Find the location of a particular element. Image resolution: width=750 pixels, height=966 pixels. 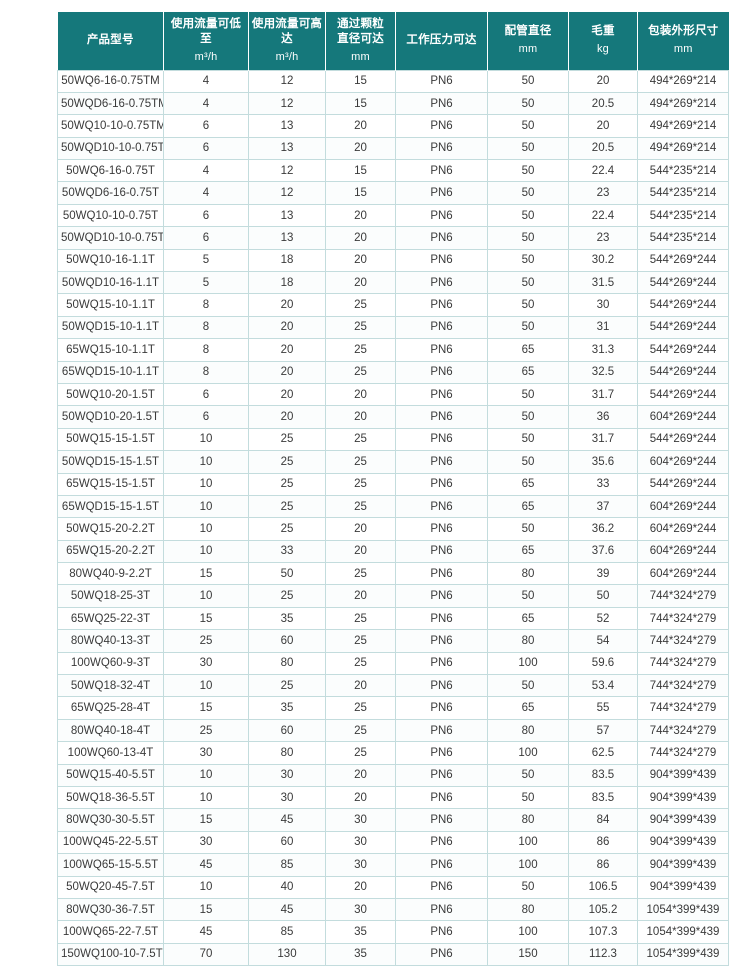

cell-flow_min: 30 is located at coordinates (206, 842).